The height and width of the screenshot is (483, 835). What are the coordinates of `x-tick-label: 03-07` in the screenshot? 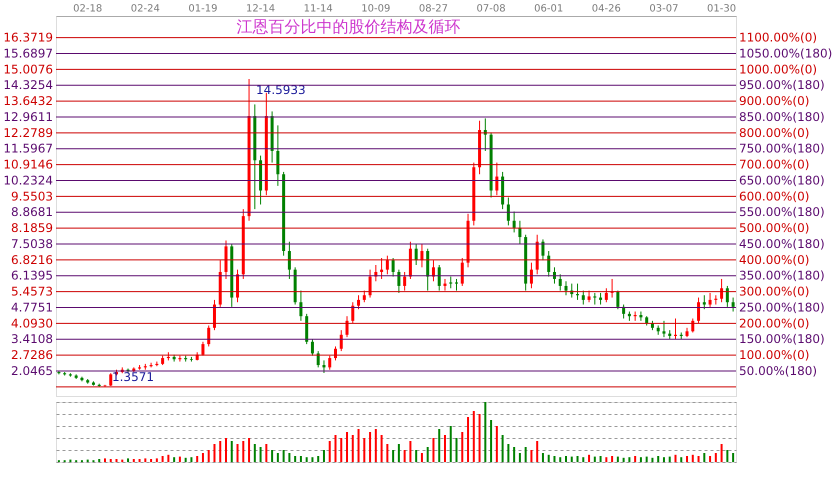 It's located at (663, 9).